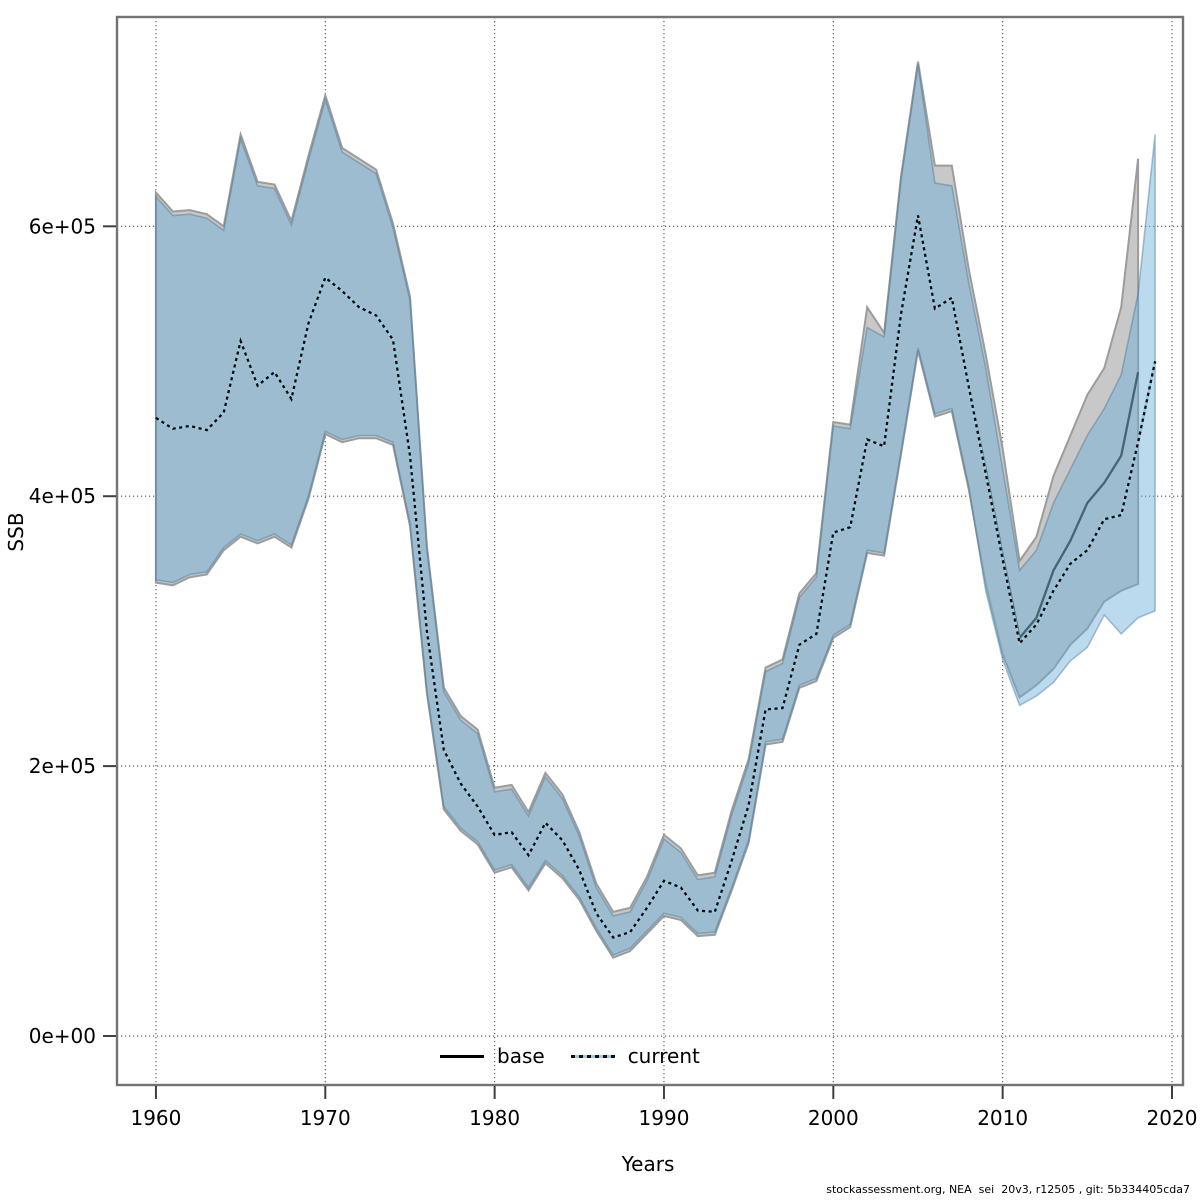 This screenshot has width=1200, height=1200. What do you see at coordinates (62, 226) in the screenshot?
I see `y-tick-label: 6e+05` at bounding box center [62, 226].